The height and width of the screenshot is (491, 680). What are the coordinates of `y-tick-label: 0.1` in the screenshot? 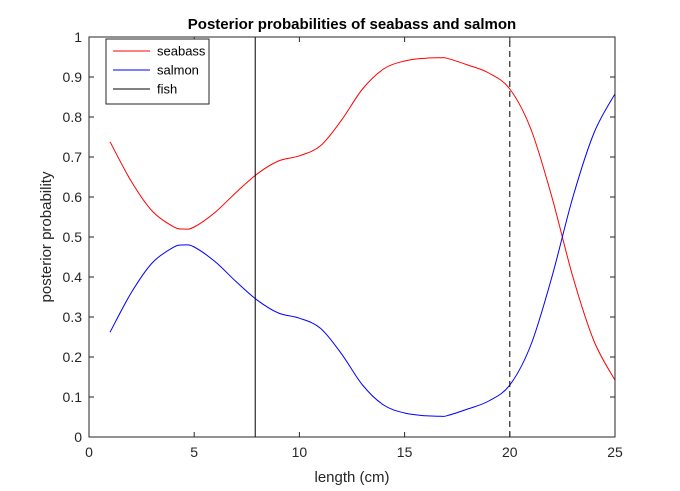 It's located at (73, 397).